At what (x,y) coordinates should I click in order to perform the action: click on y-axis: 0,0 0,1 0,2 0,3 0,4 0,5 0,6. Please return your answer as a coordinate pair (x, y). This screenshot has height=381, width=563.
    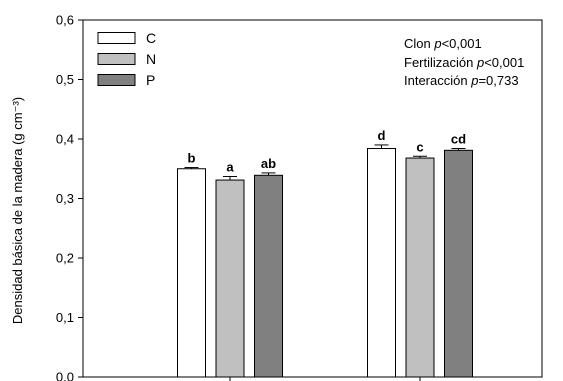
    Looking at the image, I should click on (69, 197).